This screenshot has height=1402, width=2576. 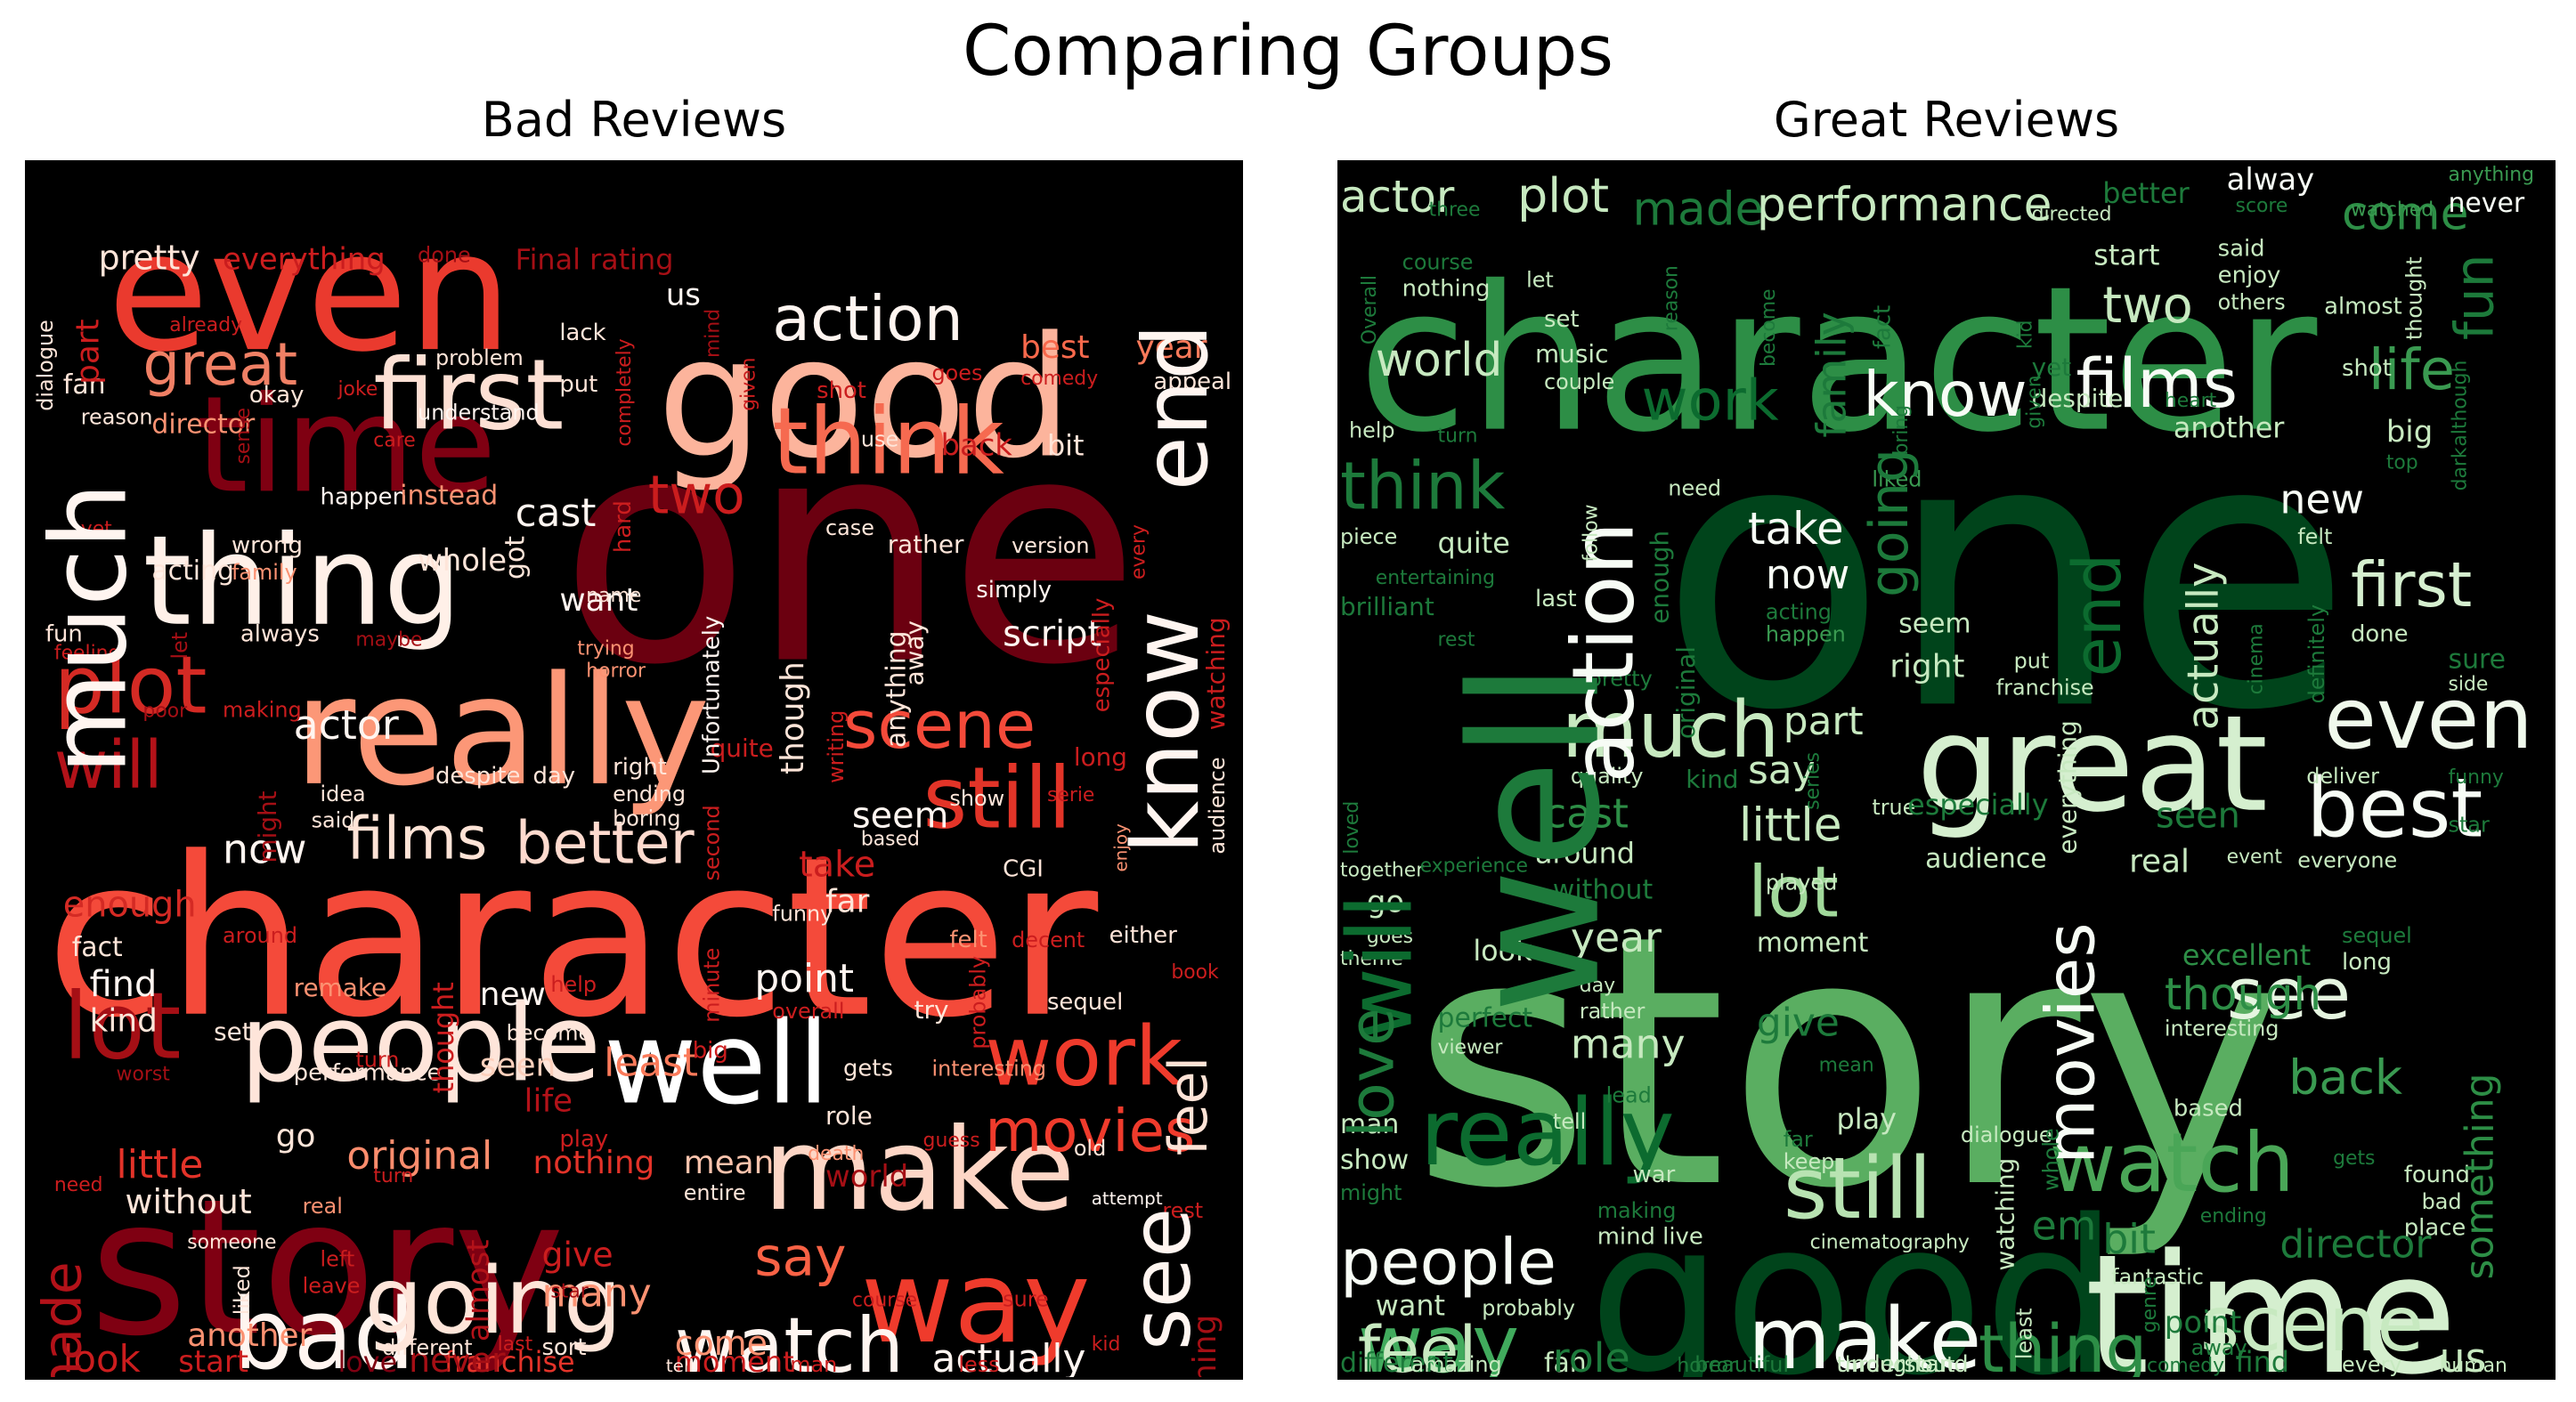 What do you see at coordinates (900, 816) in the screenshot?
I see `cloud-word-seem: seem` at bounding box center [900, 816].